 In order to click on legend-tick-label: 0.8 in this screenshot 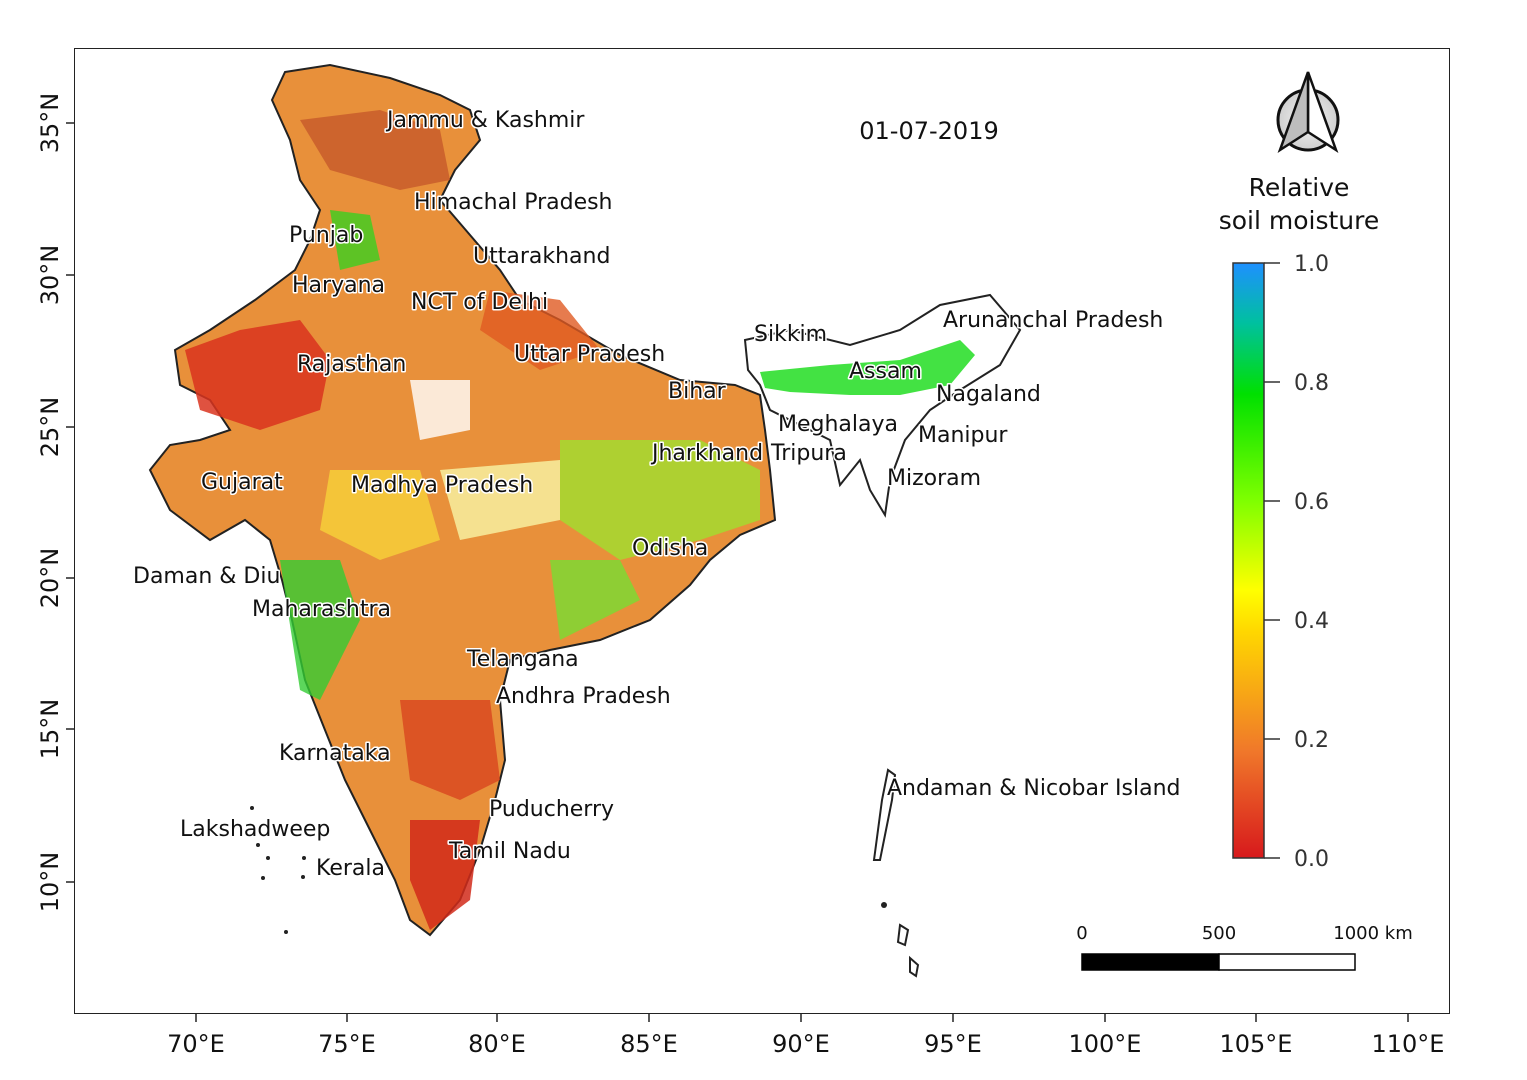, I will do `click(1311, 383)`.